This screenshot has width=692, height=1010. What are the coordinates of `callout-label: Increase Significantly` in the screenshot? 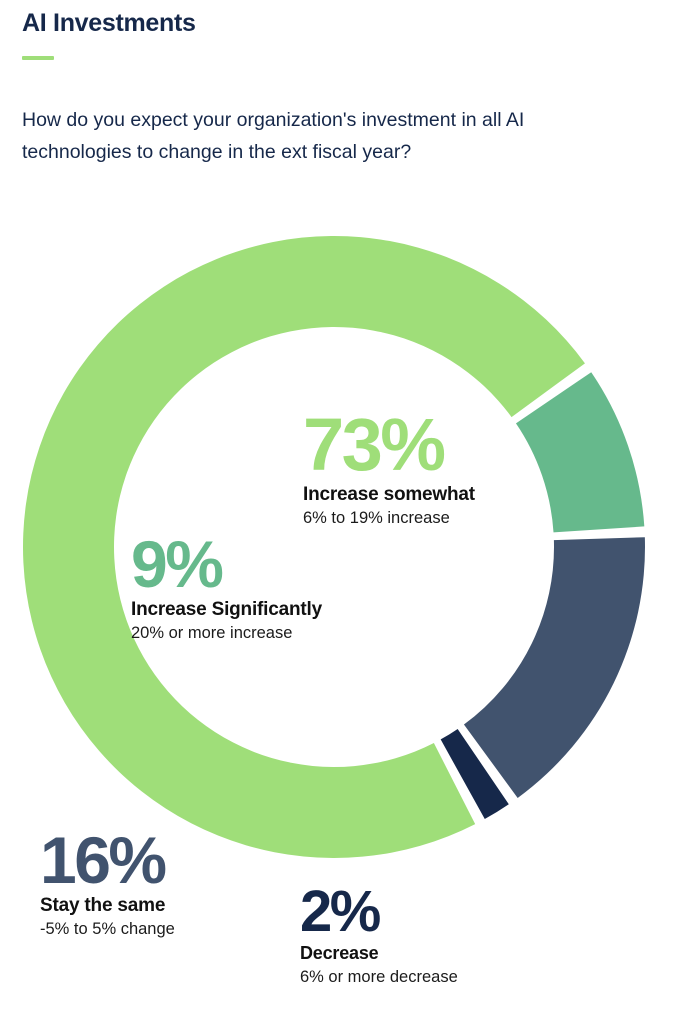 It's located at (226, 610).